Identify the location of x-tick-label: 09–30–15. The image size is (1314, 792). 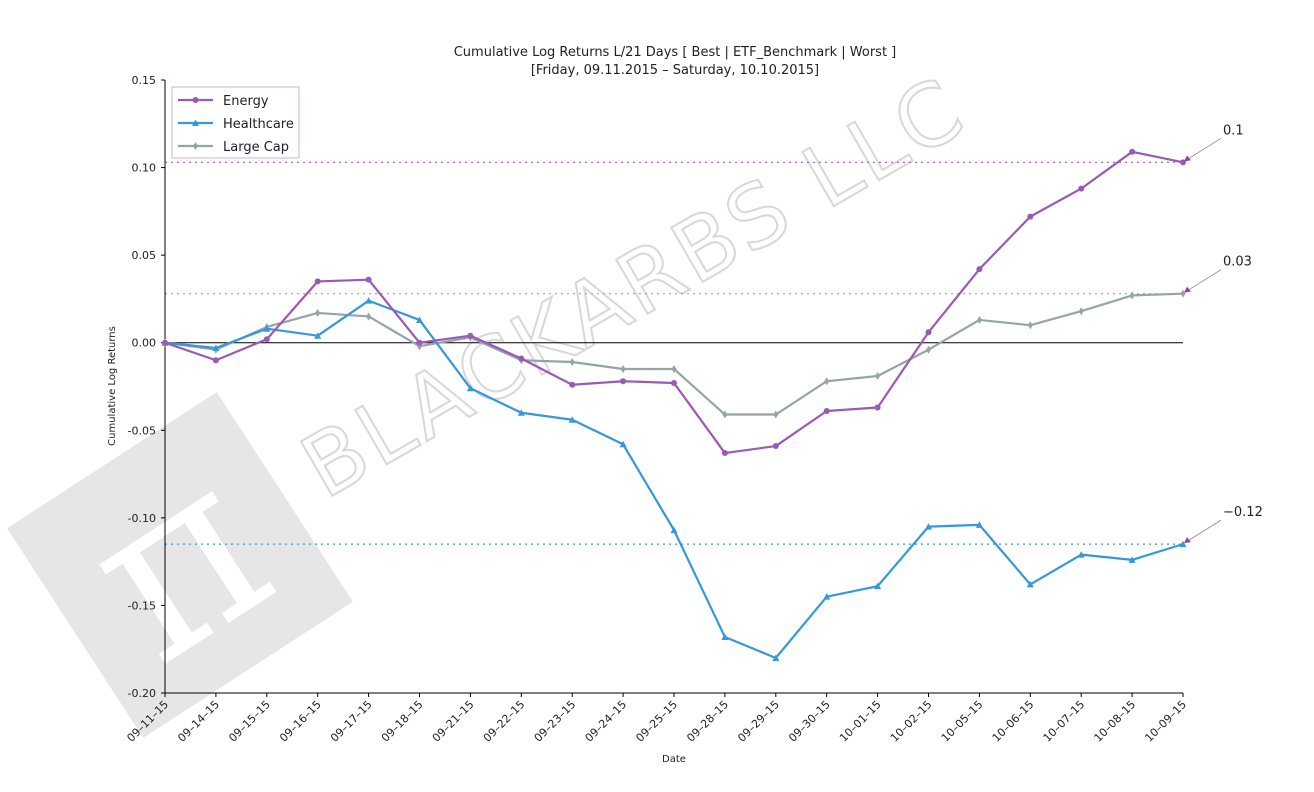
(809, 721).